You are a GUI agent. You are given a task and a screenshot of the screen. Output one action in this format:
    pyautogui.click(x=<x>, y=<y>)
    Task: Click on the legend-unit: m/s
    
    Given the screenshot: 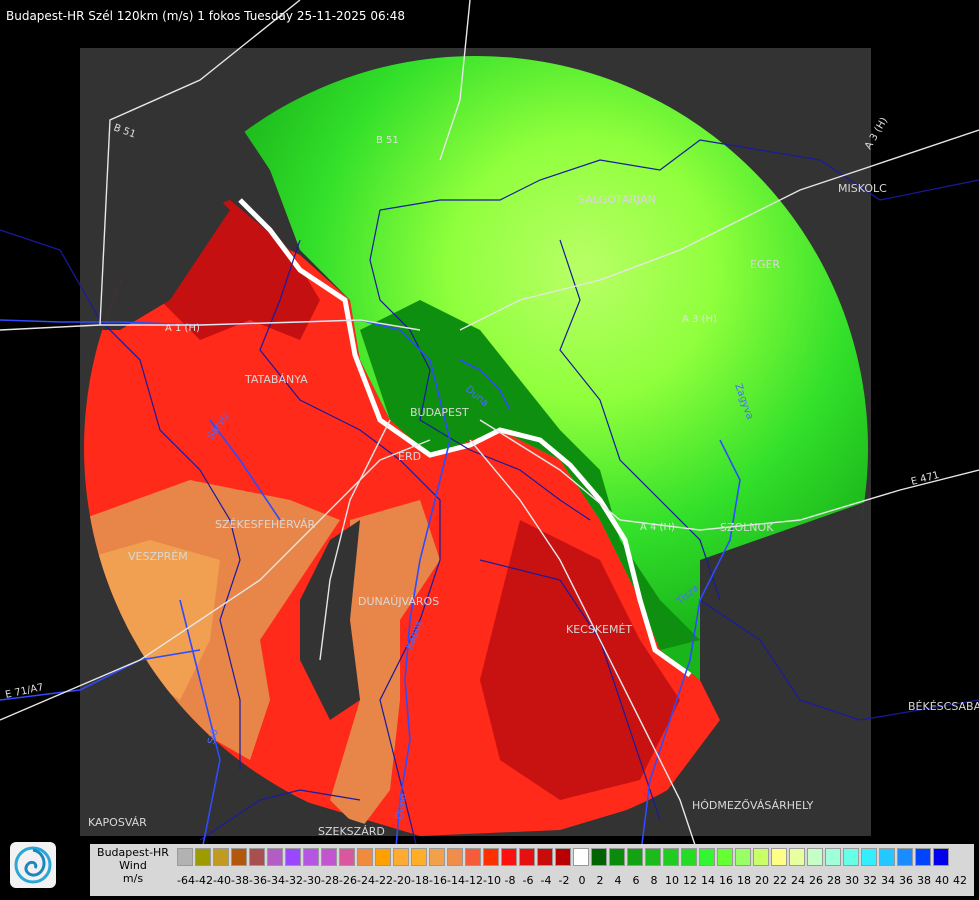 What is the action you would take?
    pyautogui.click(x=133, y=878)
    